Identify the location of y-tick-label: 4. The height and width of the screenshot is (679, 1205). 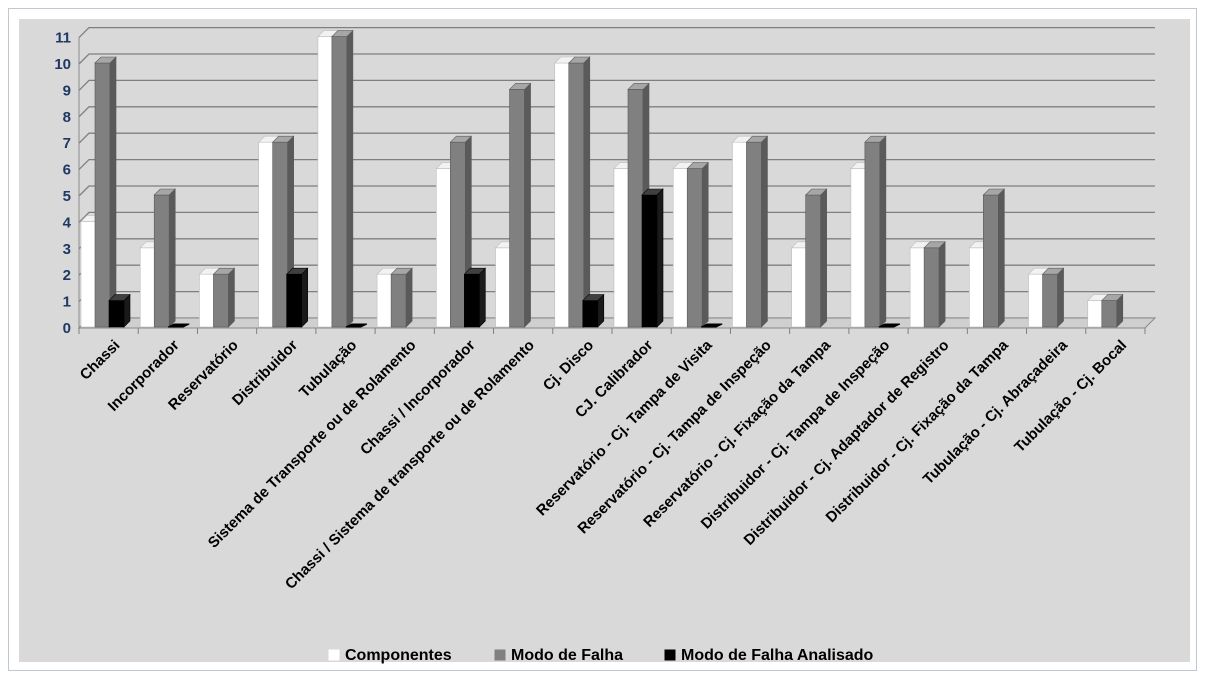
(67, 222).